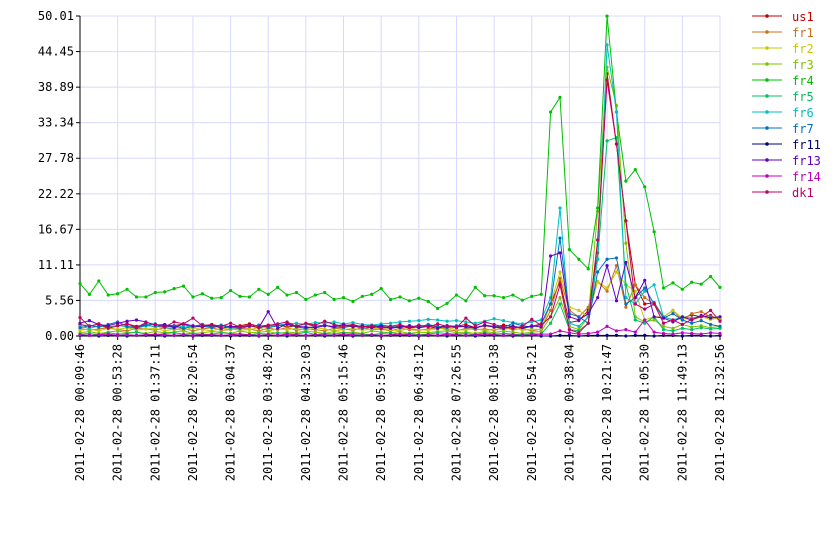 The height and width of the screenshot is (560, 840). What do you see at coordinates (803, 97) in the screenshot?
I see `legend-label: fr5` at bounding box center [803, 97].